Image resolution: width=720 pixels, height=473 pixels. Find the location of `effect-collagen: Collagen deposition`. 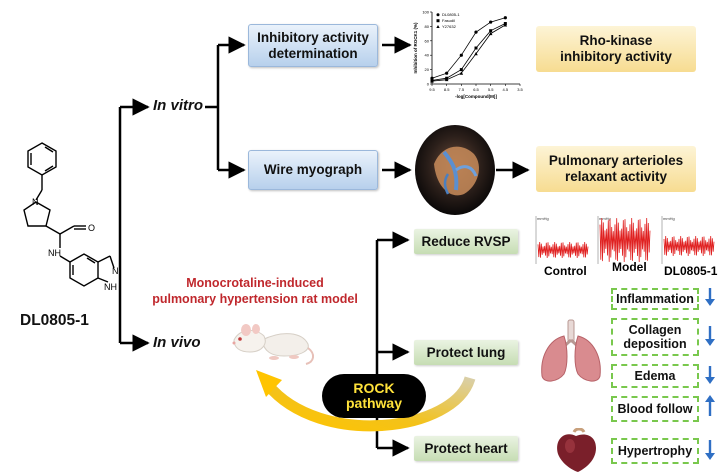

effect-collagen: Collagen deposition is located at coordinates (655, 337).